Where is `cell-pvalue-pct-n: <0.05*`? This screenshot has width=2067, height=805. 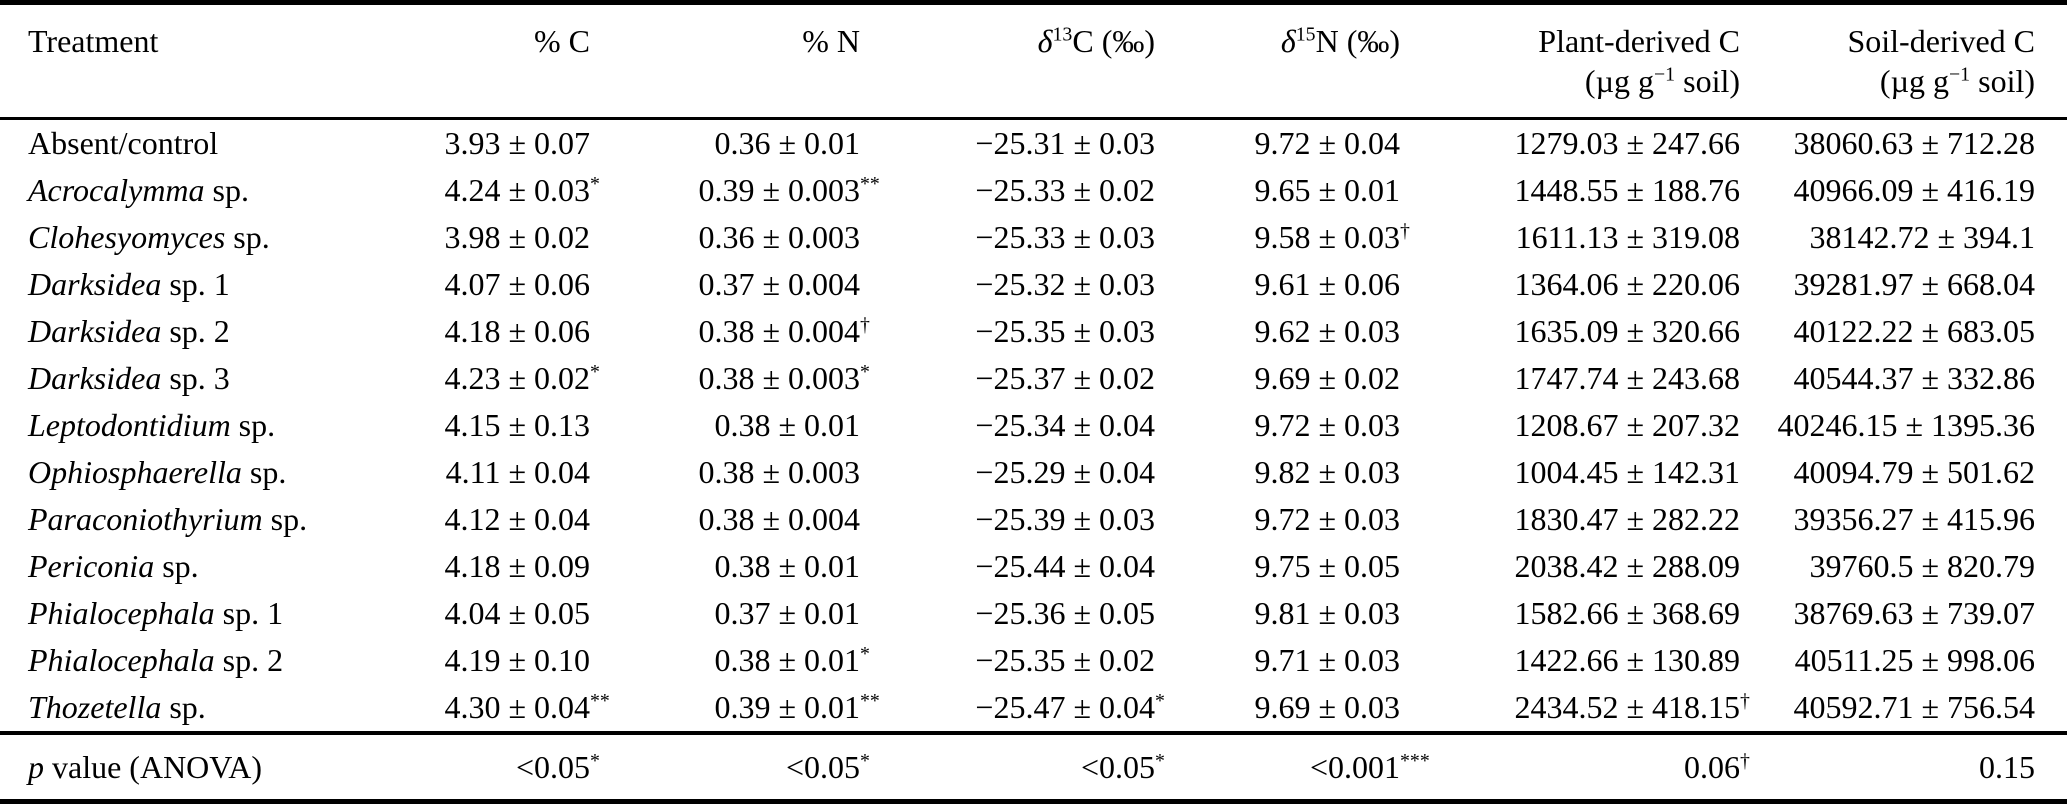
cell-pvalue-pct-n: <0.05* is located at coordinates (749, 766).